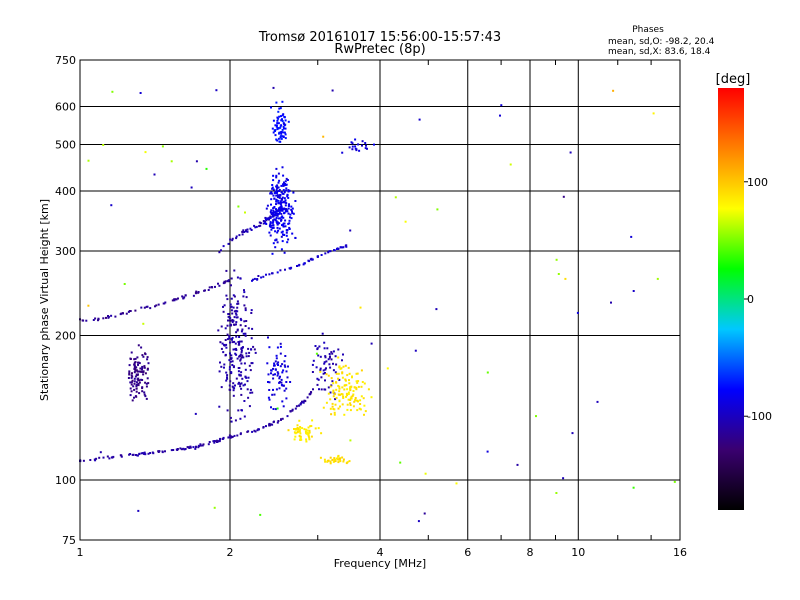 Image resolution: width=800 pixels, height=600 pixels. Describe the element at coordinates (750, 299) in the screenshot. I see `colorbar-tick-label: 0` at that location.